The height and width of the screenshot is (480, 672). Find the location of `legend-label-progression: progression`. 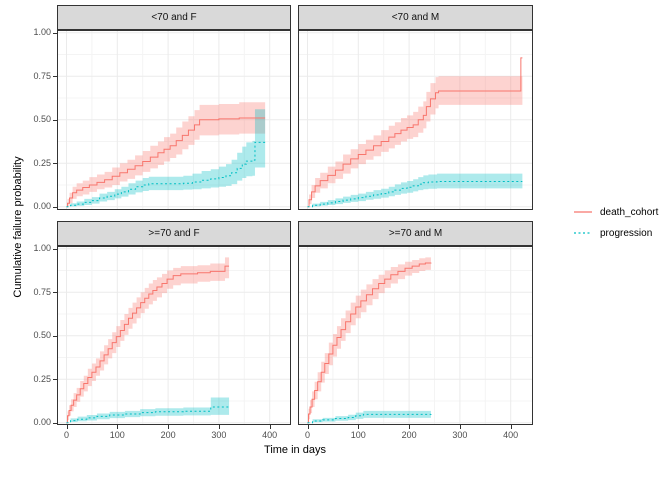

legend-label-progression: progression is located at coordinates (626, 233).